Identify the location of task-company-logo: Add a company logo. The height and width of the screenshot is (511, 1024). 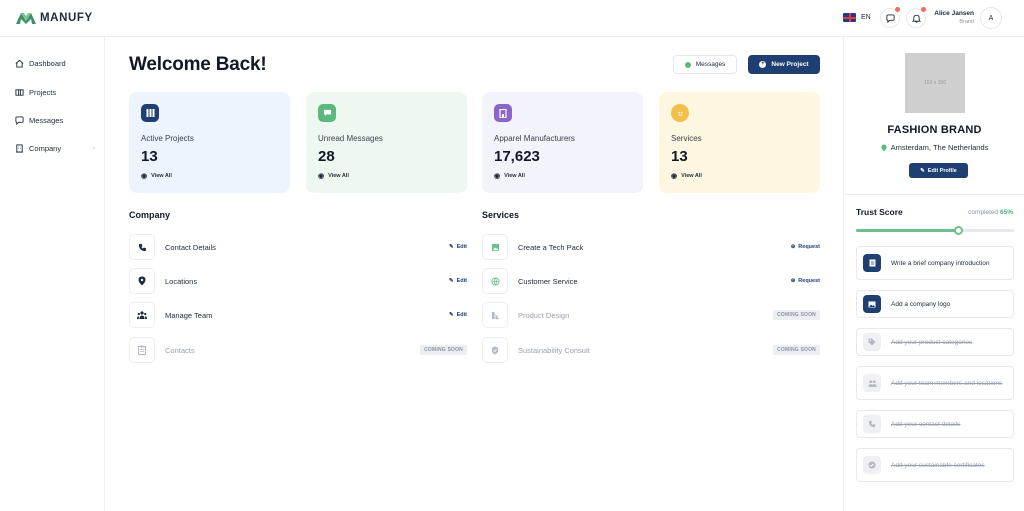
(935, 304).